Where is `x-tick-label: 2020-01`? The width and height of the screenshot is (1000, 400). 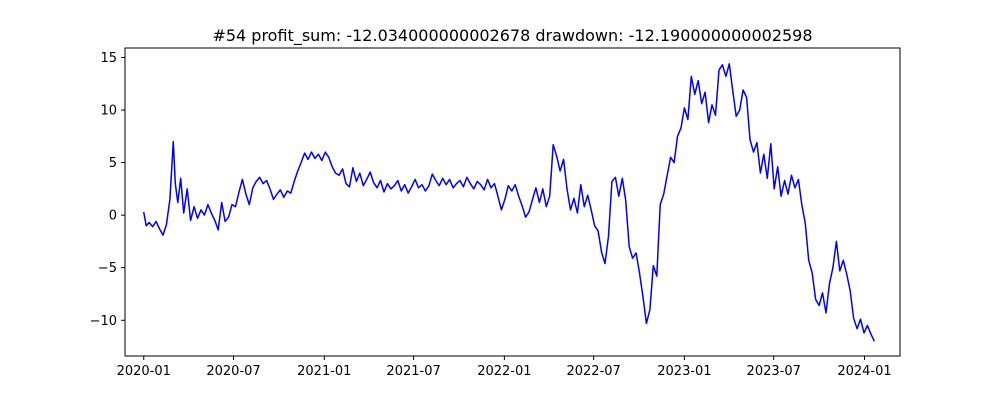
x-tick-label: 2020-01 is located at coordinates (144, 371).